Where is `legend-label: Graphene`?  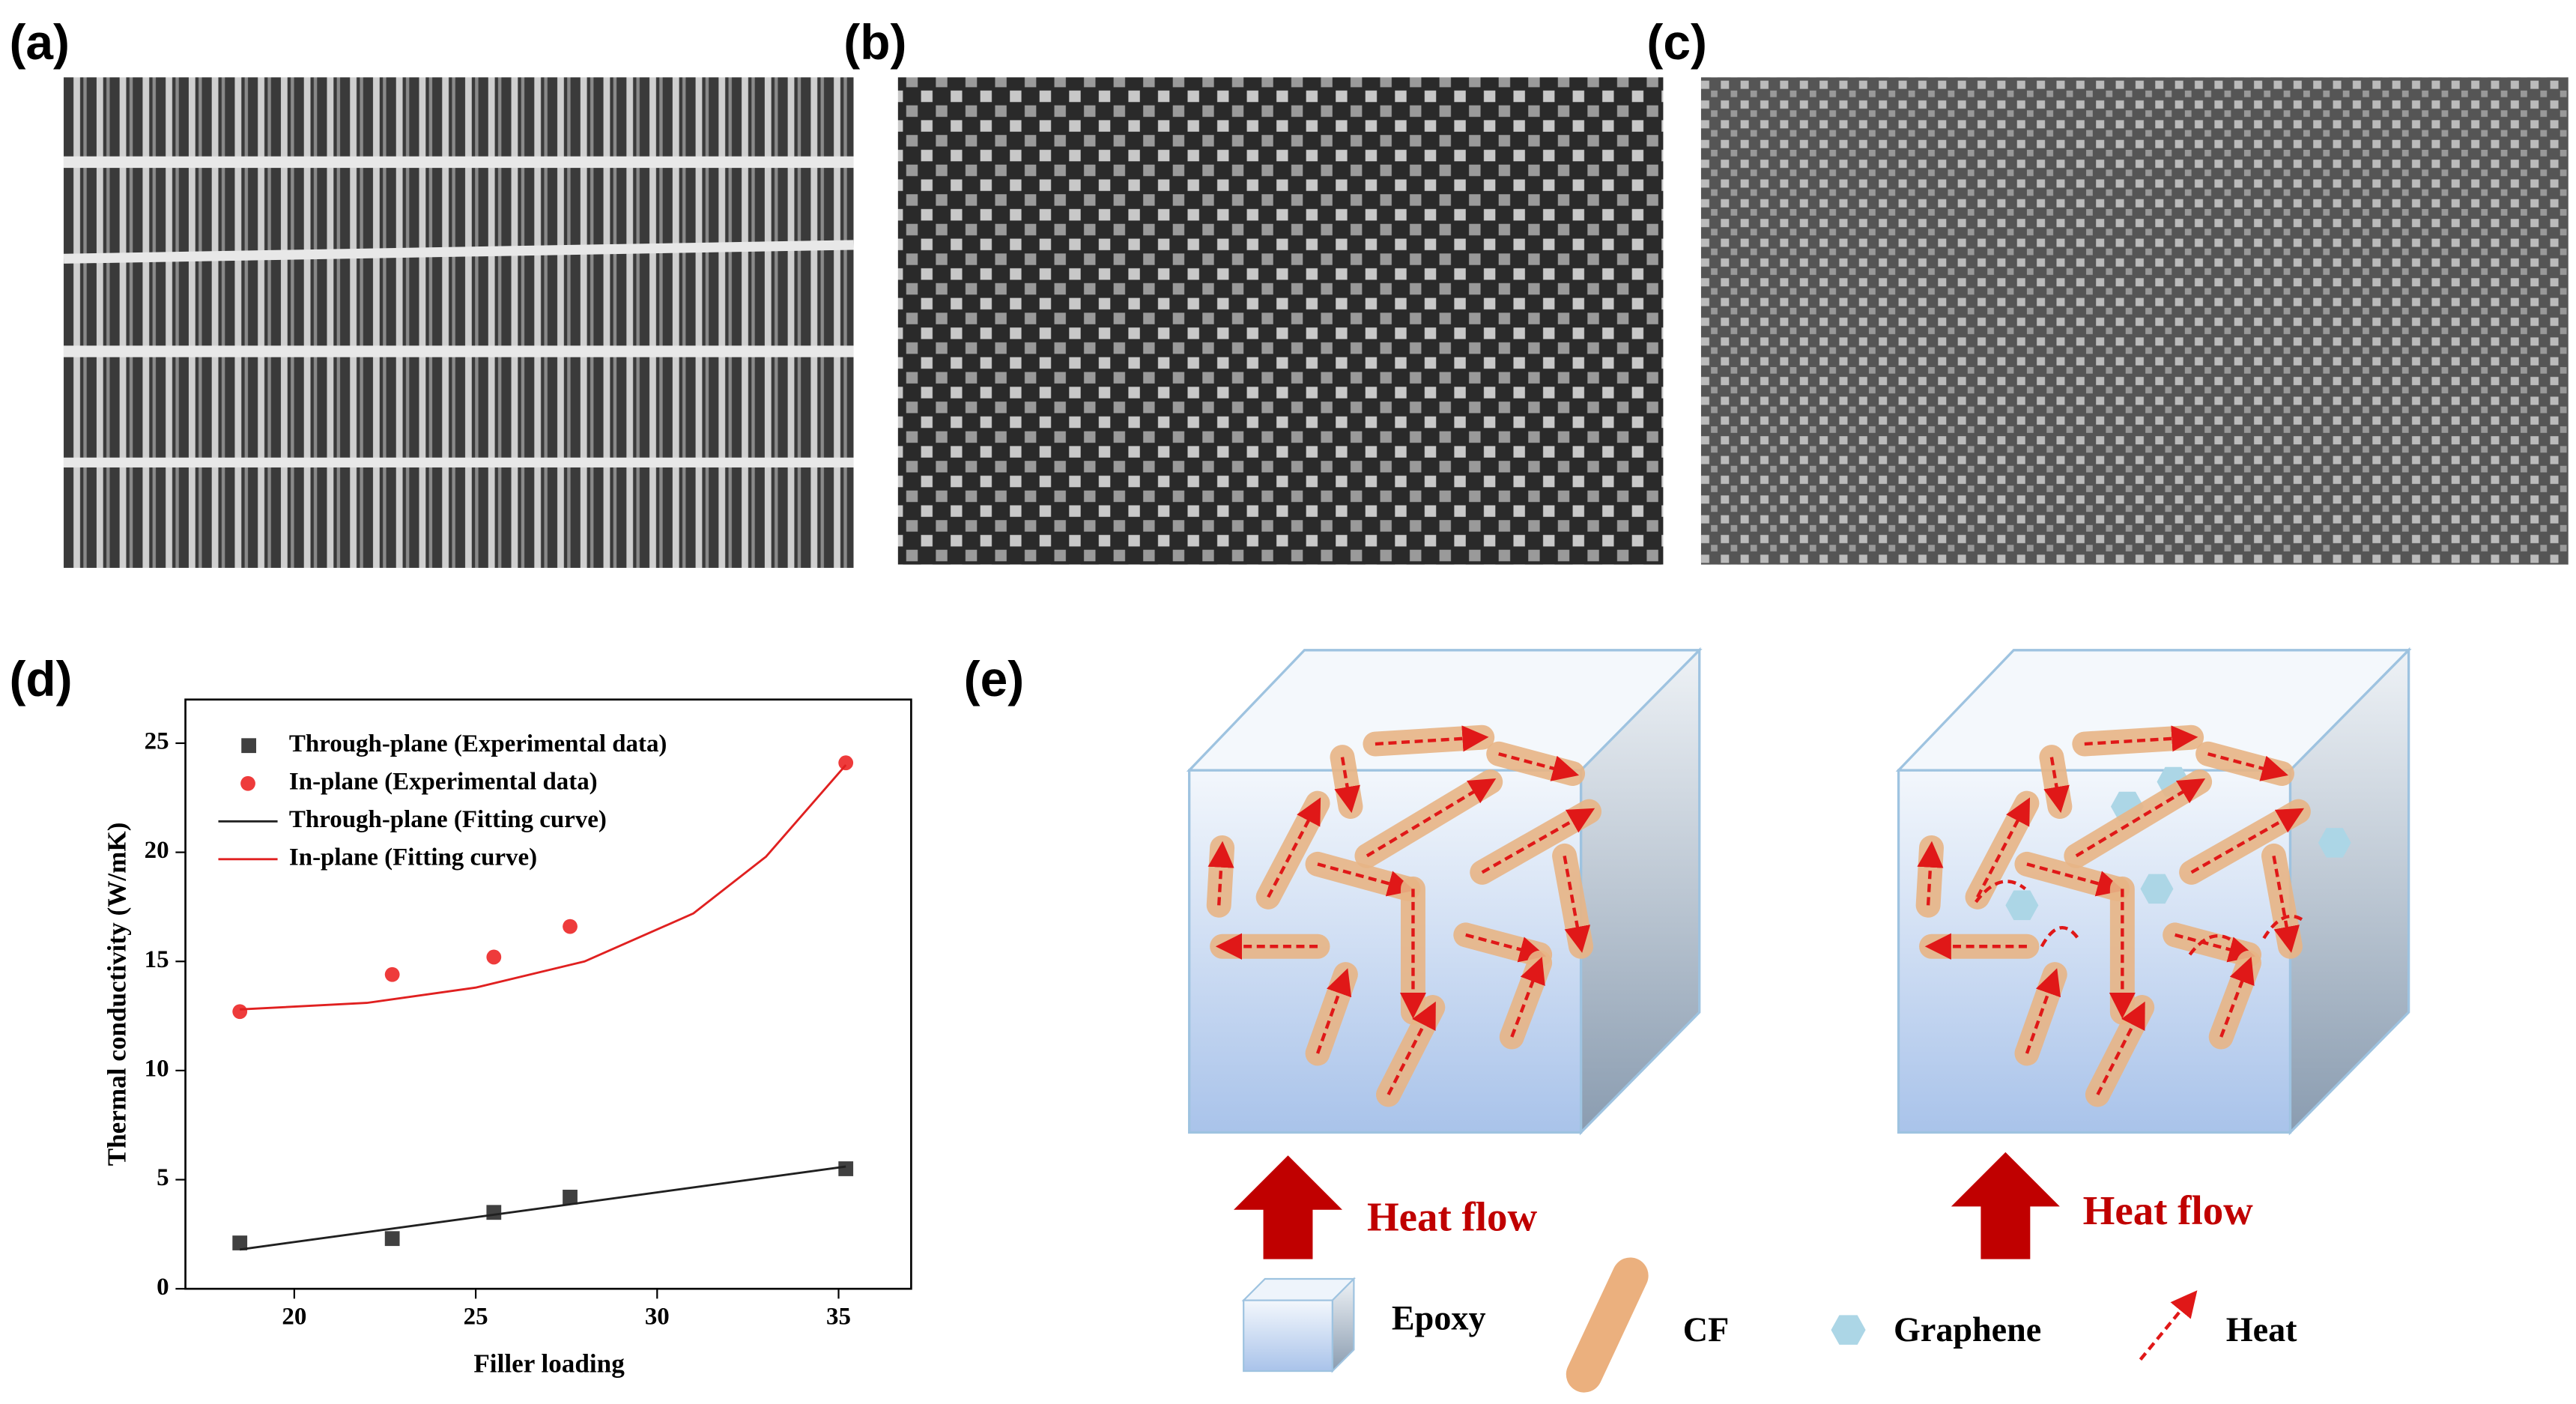
legend-label: Graphene is located at coordinates (1967, 1329).